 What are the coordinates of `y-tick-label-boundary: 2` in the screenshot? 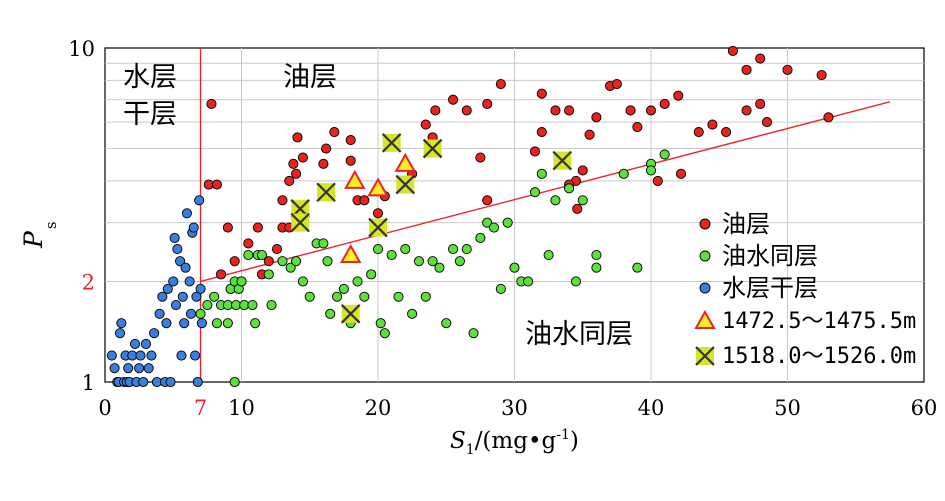 It's located at (88, 282).